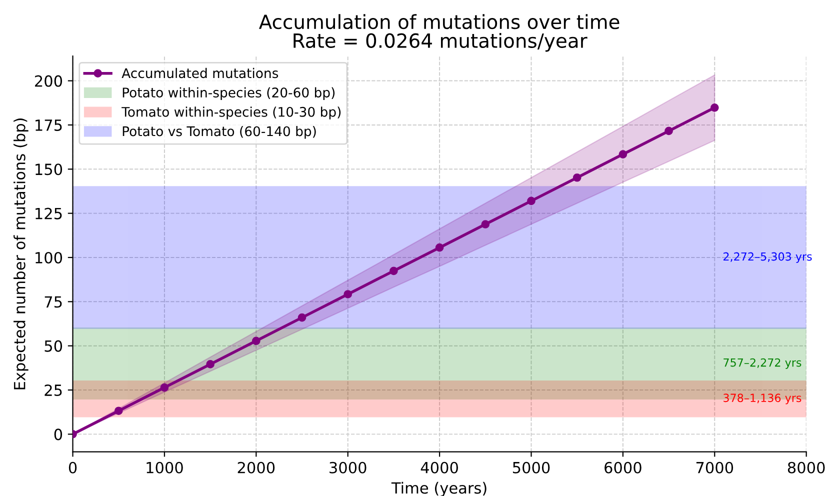 The height and width of the screenshot is (496, 827). What do you see at coordinates (806, 468) in the screenshot?
I see `x-tick-label: 8000` at bounding box center [806, 468].